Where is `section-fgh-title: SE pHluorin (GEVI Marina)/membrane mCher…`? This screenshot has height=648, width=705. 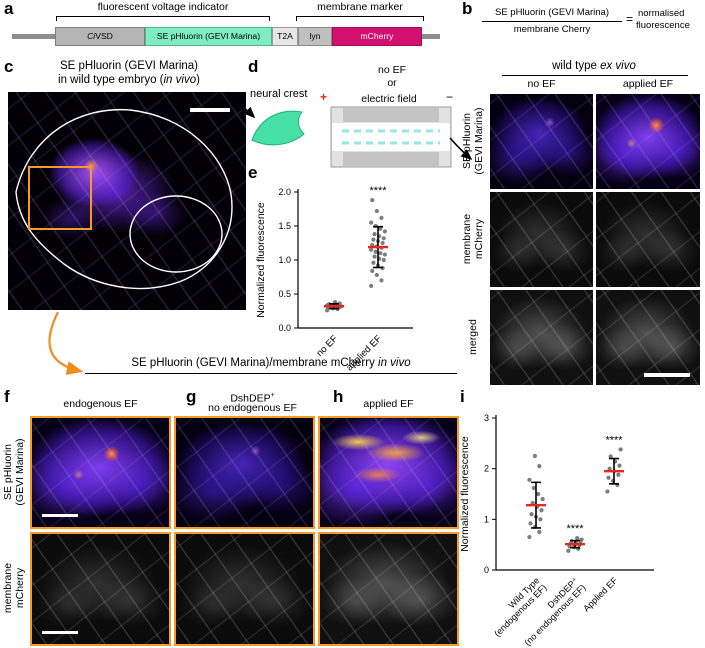
section-fgh-title: SE pHluorin (GEVI Marina)/membrane mCher… is located at coordinates (271, 365).